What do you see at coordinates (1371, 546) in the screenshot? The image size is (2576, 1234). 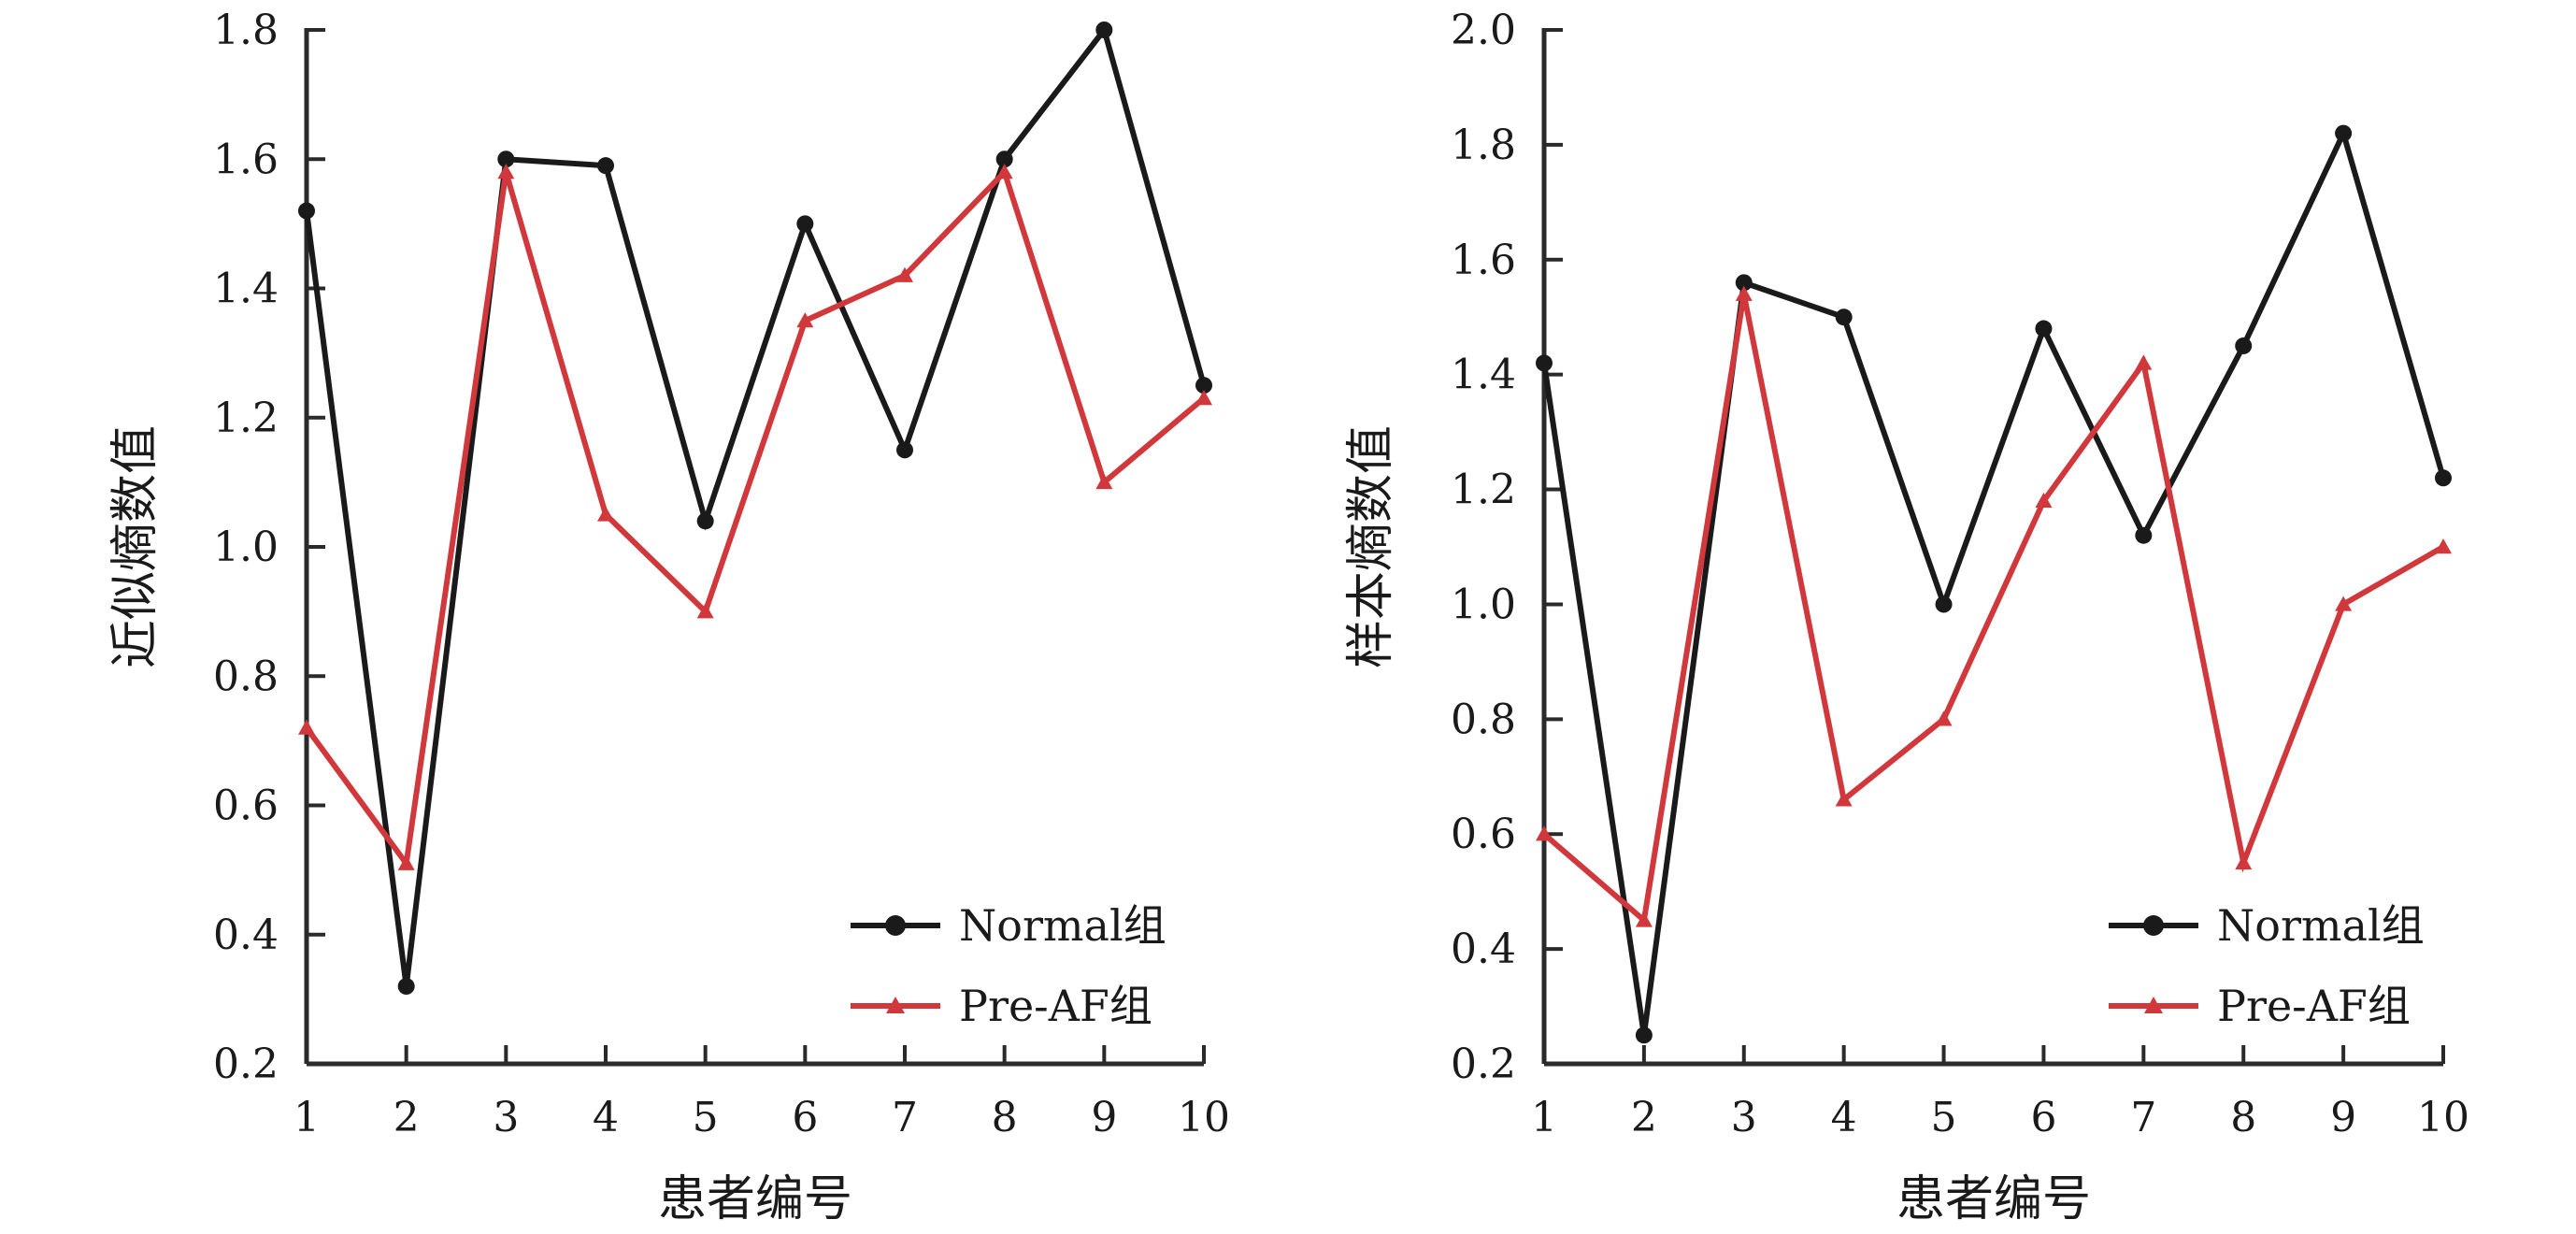 I see `y-axis-title: 样本熵数值` at bounding box center [1371, 546].